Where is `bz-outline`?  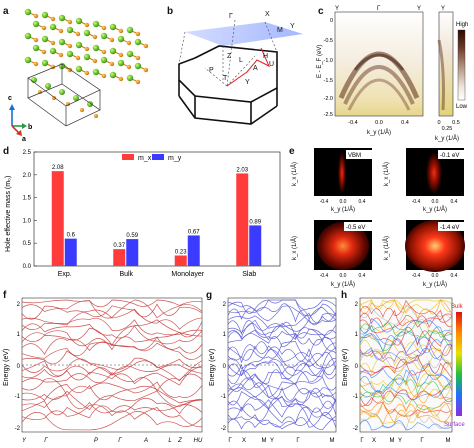 bz-outline is located at coordinates (228, 85).